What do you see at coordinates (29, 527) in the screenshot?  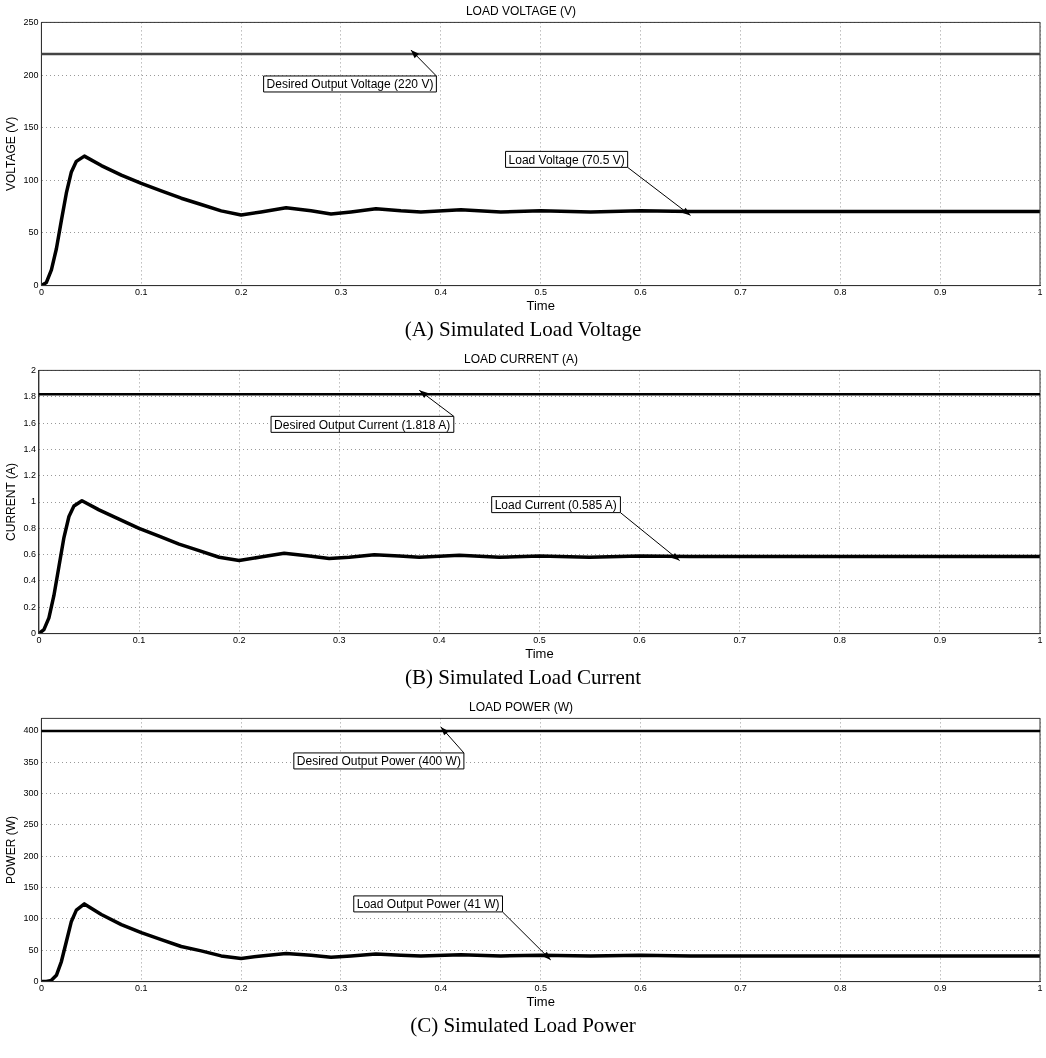 I see `y-tick-label: 0.8` at bounding box center [29, 527].